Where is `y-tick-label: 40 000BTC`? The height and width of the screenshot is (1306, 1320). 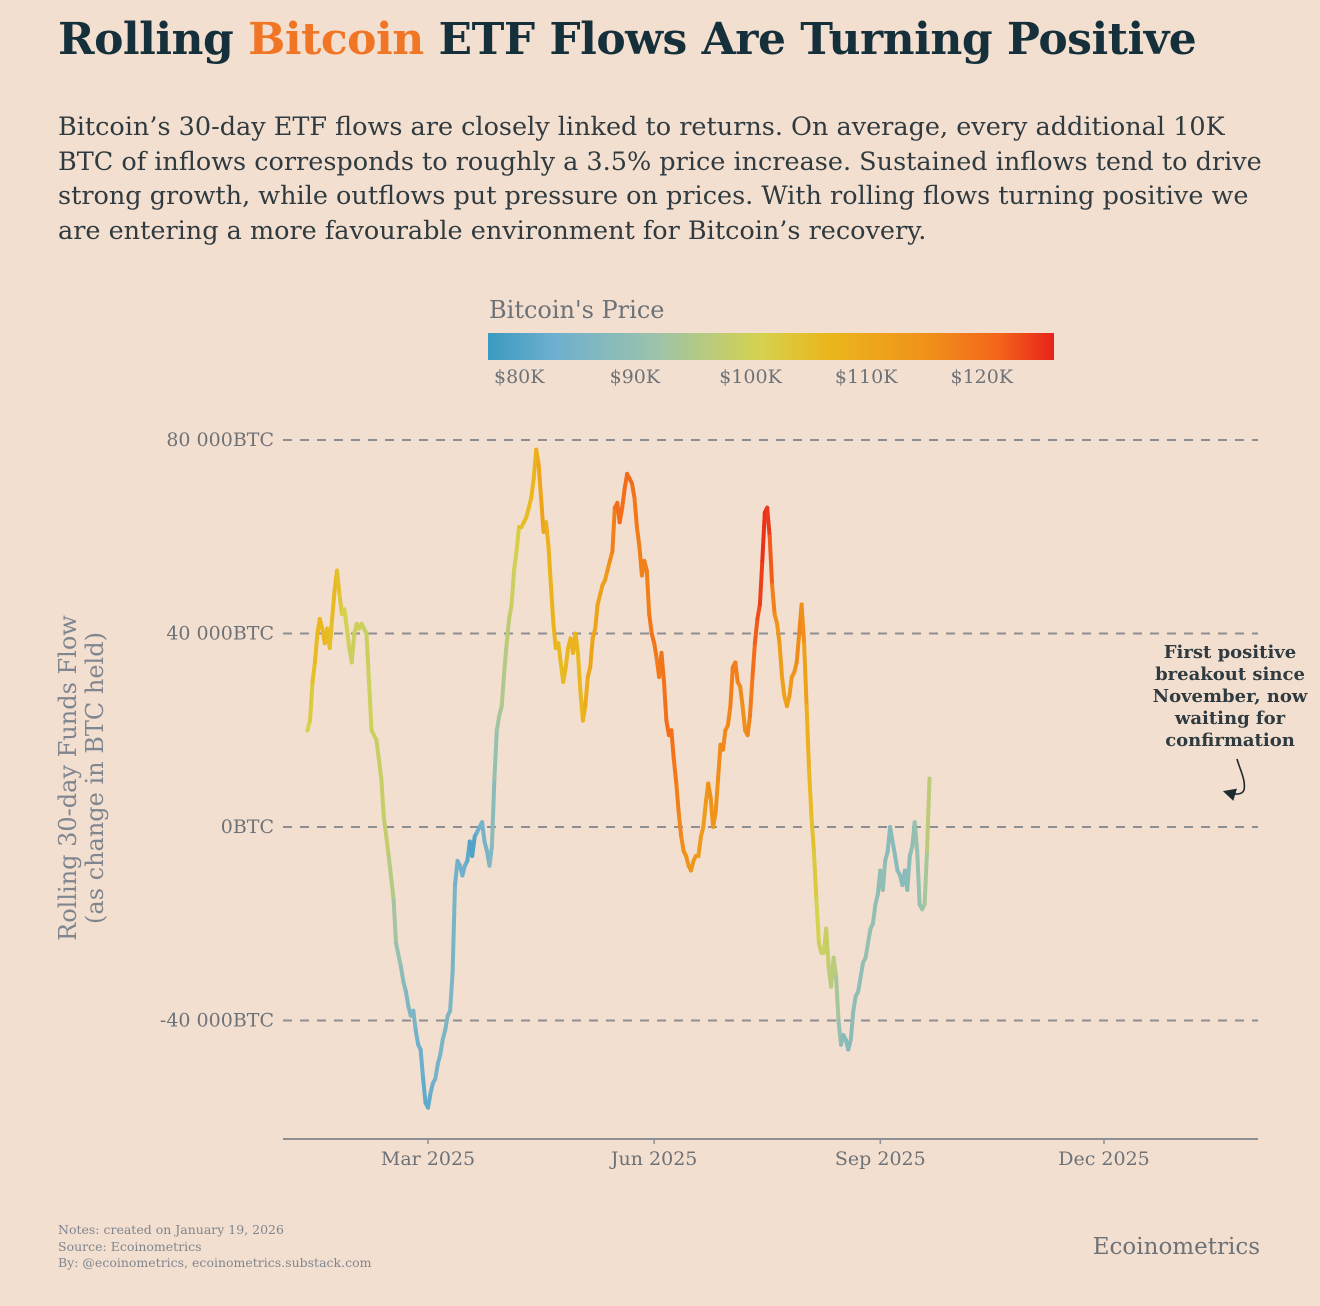 y-tick-label: 40 000BTC is located at coordinates (220, 634).